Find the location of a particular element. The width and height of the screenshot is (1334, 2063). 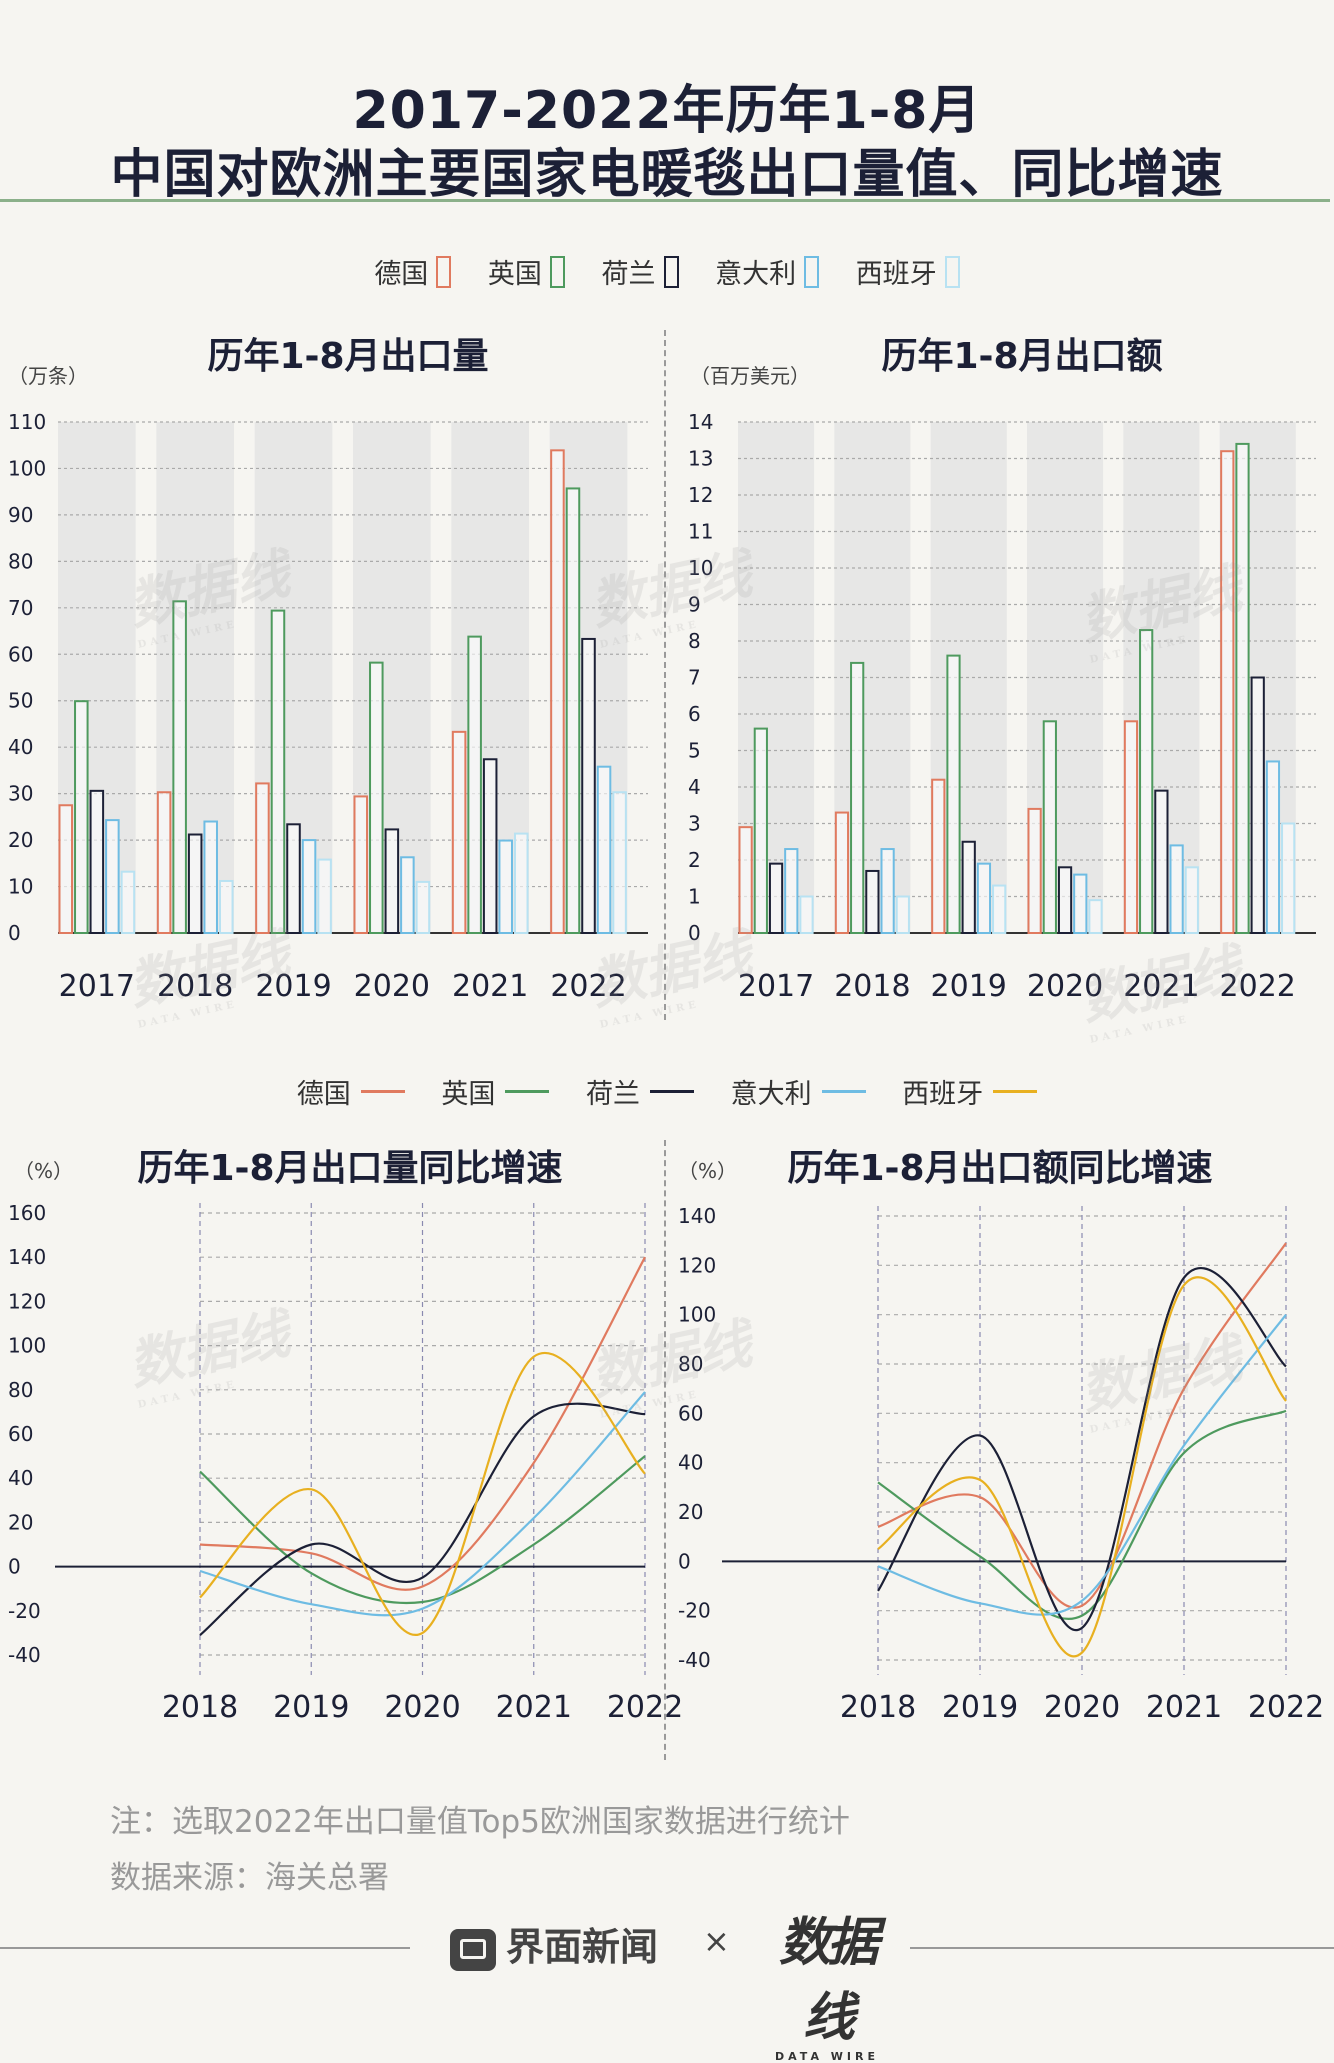

y-tick-label: 9 is located at coordinates (694, 605).